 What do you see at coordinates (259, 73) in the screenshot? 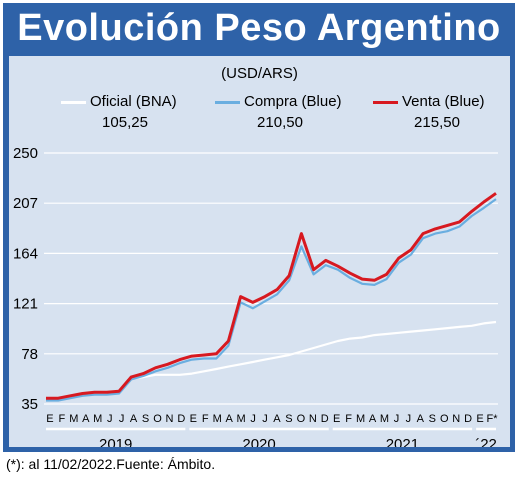
I see `unit-label: (USD/ARS)` at bounding box center [259, 73].